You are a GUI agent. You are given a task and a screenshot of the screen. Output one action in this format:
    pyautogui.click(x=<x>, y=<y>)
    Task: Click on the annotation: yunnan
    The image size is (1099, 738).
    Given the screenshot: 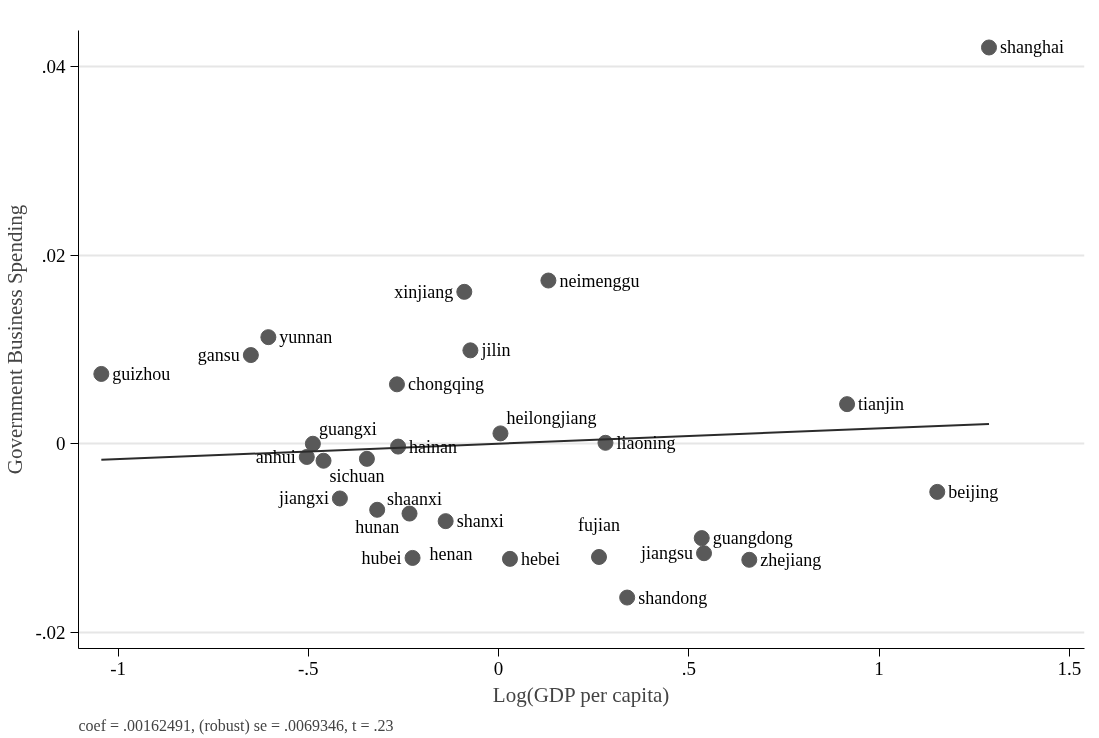 What is the action you would take?
    pyautogui.click(x=306, y=337)
    